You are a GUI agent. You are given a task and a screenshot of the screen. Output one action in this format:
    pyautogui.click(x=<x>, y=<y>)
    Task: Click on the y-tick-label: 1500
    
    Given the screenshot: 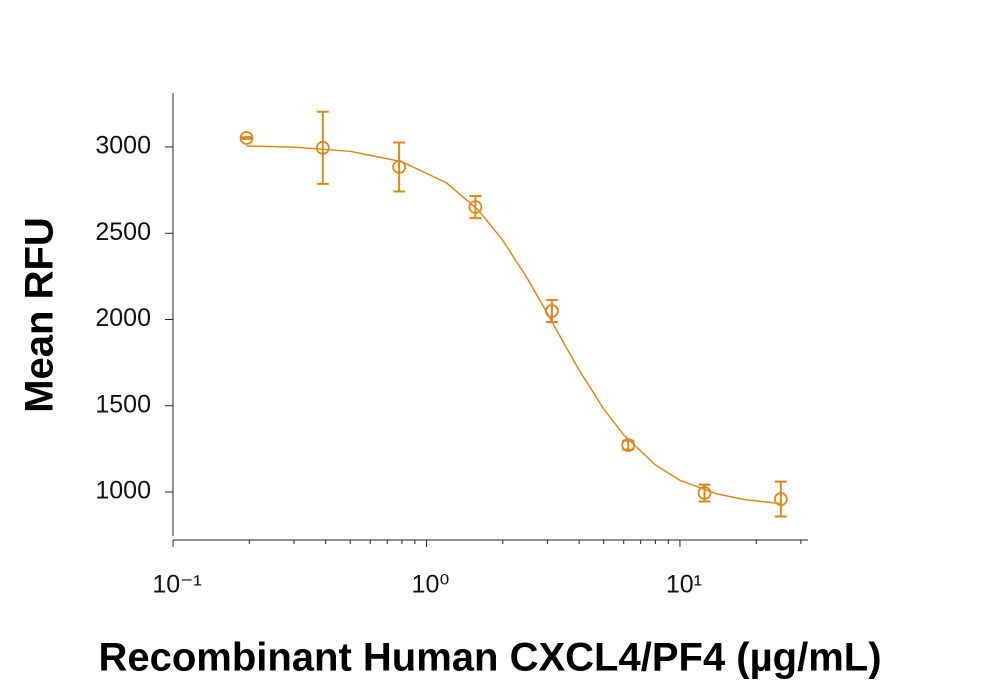 What is the action you would take?
    pyautogui.click(x=123, y=404)
    